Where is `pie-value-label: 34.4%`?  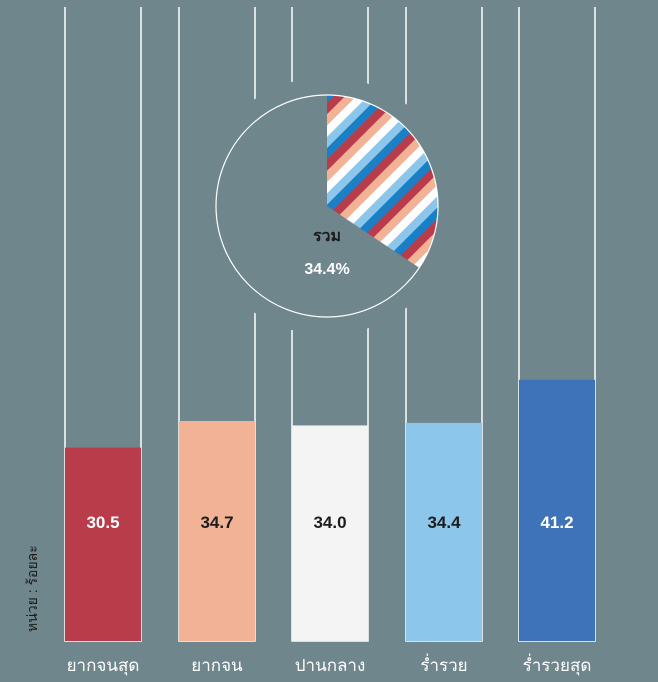 pie-value-label: 34.4% is located at coordinates (326, 269).